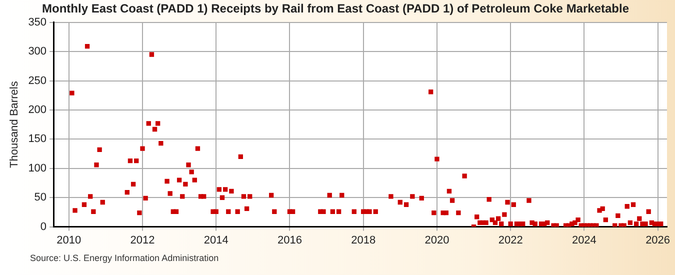 The width and height of the screenshot is (675, 275). What do you see at coordinates (37, 80) in the screenshot?
I see `y-tick-label: 250` at bounding box center [37, 80].